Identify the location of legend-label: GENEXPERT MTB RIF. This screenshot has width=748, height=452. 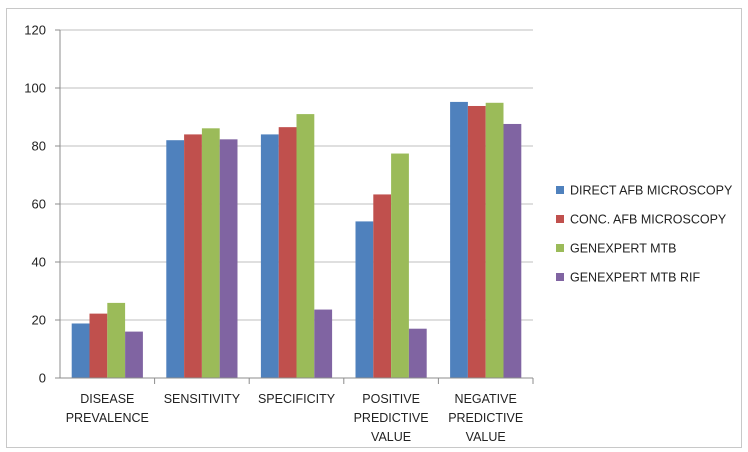
(635, 278).